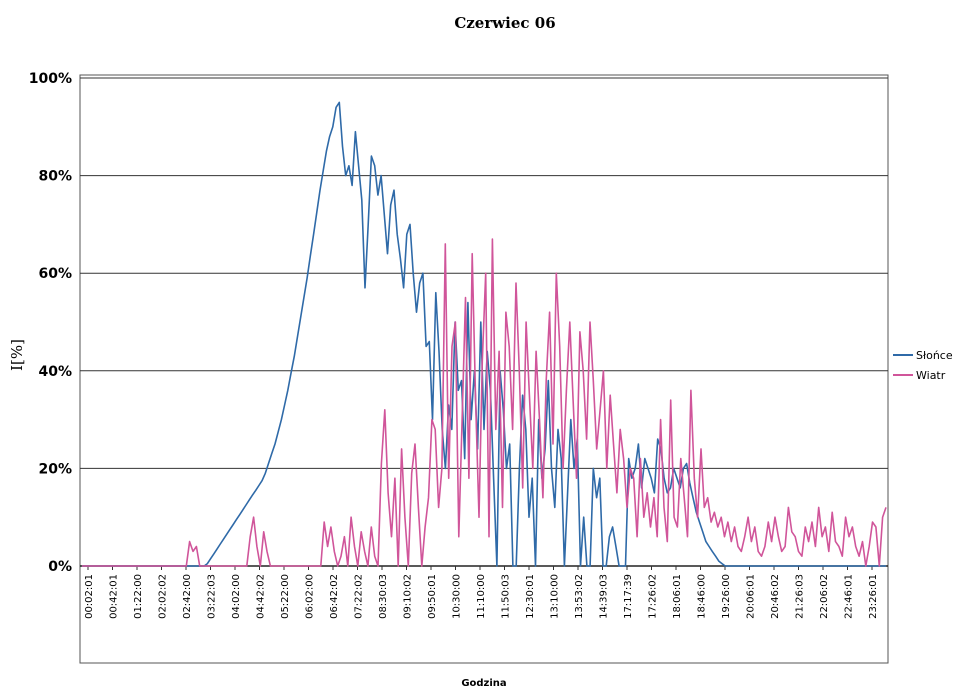  Describe the element at coordinates (934, 355) in the screenshot. I see `legend-label: Słońce` at that location.